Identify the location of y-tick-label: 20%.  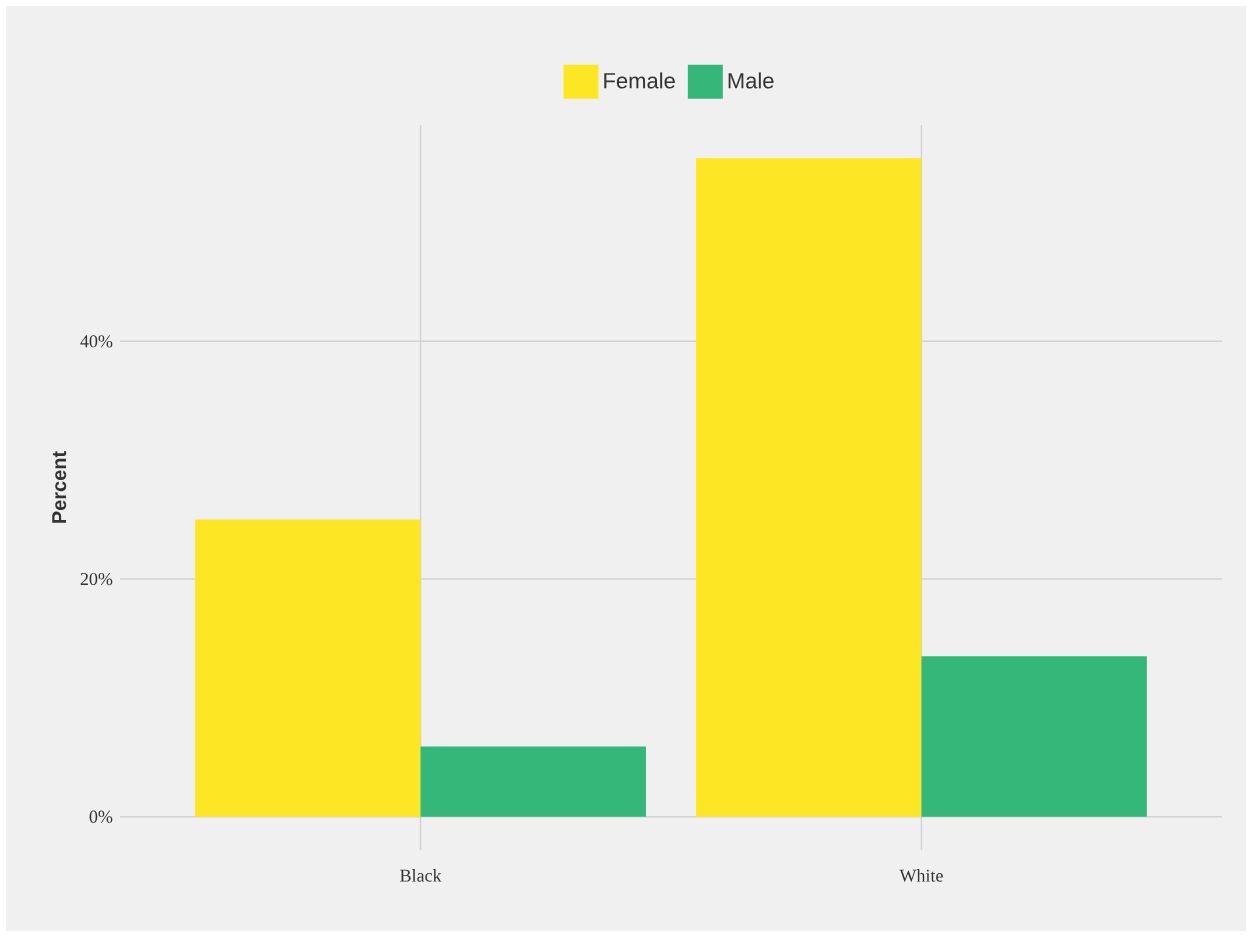
(96, 579).